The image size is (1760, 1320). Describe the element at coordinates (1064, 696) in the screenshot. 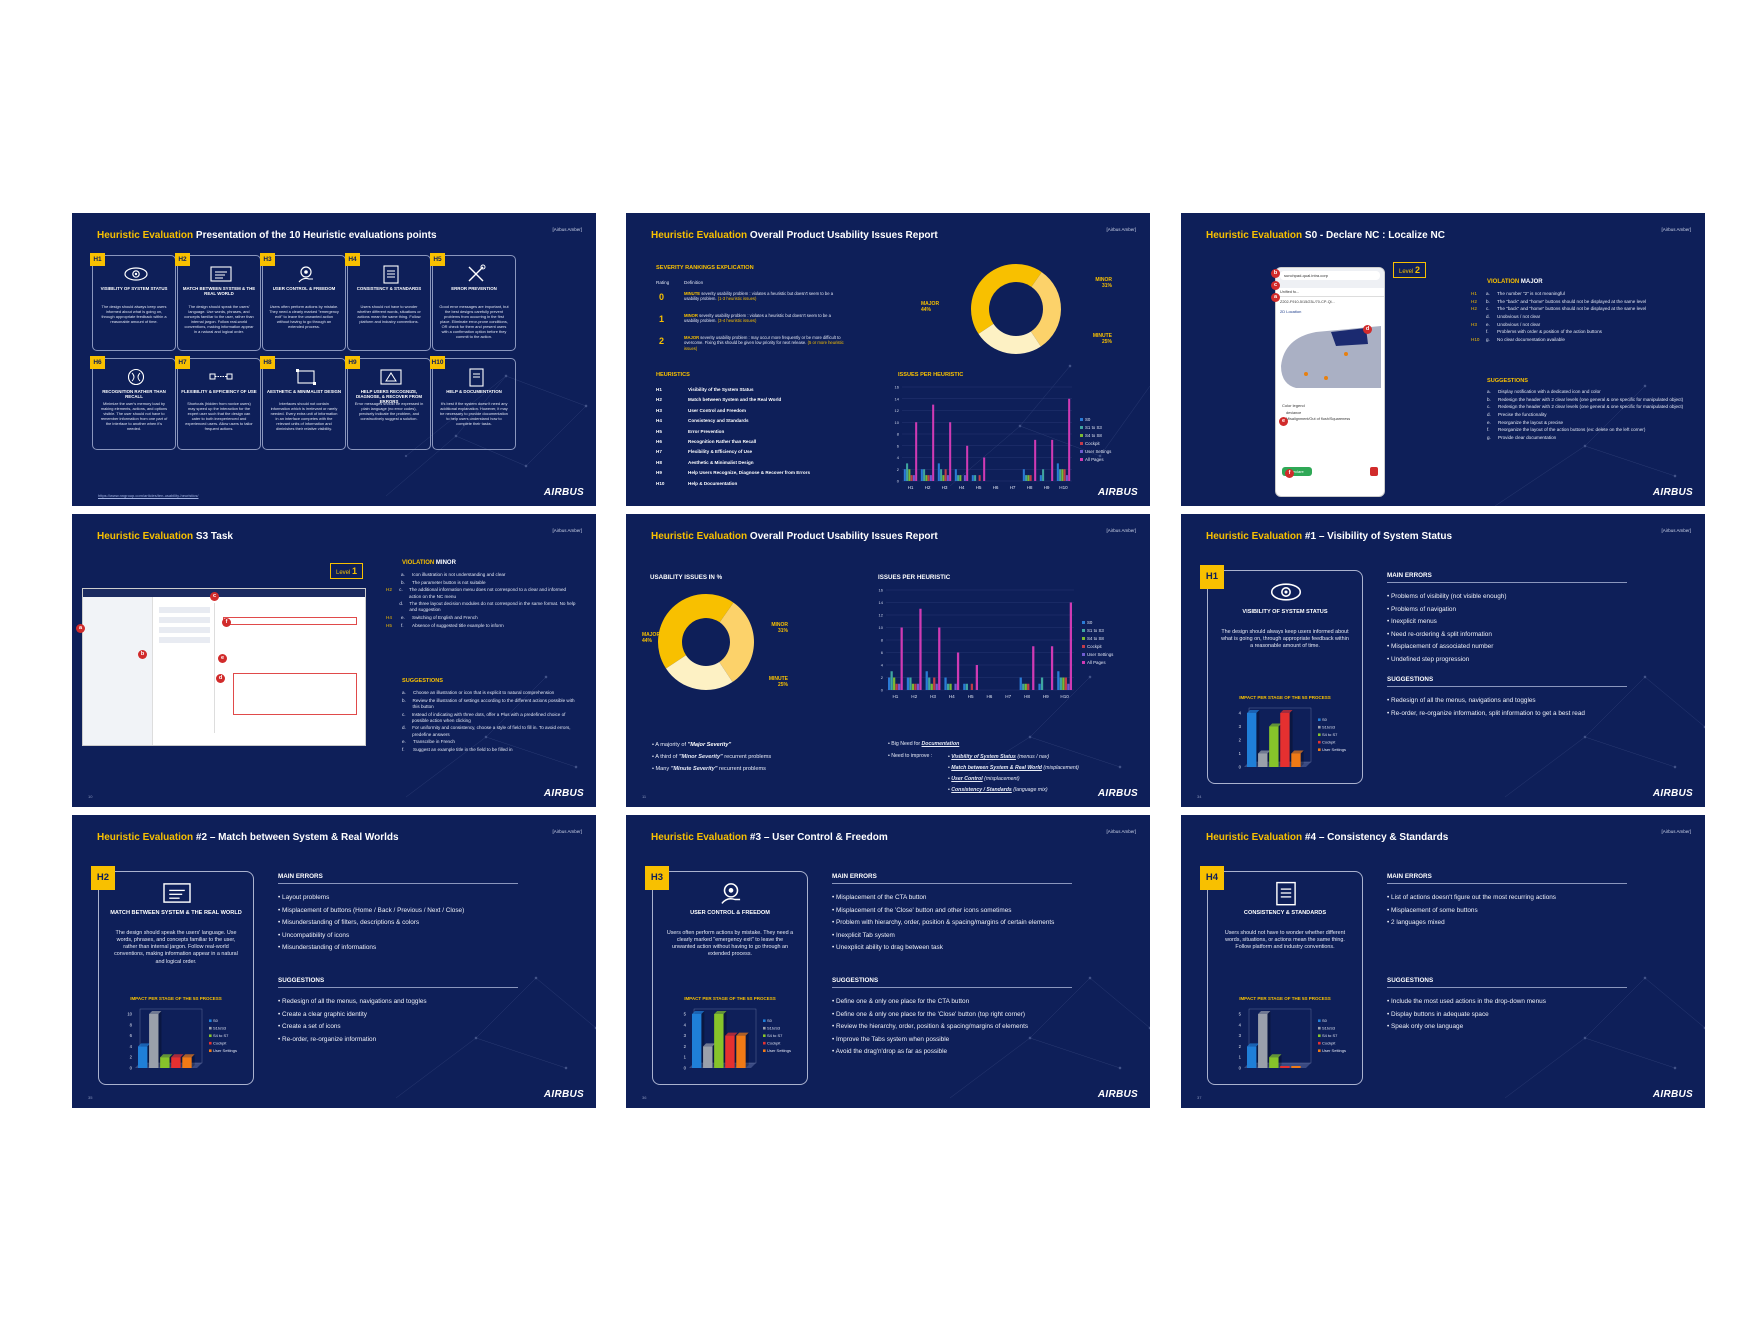

I see `x-tick-label: H10` at that location.